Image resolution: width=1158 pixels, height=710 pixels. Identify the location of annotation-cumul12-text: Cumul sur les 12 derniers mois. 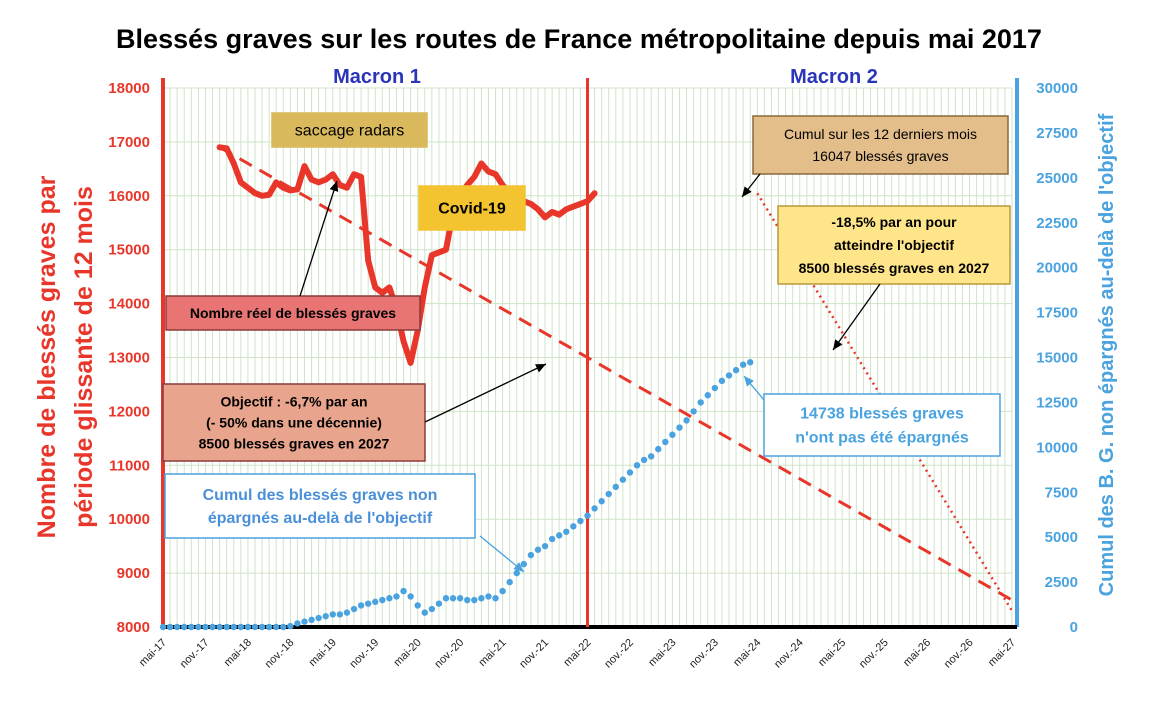
(880, 134).